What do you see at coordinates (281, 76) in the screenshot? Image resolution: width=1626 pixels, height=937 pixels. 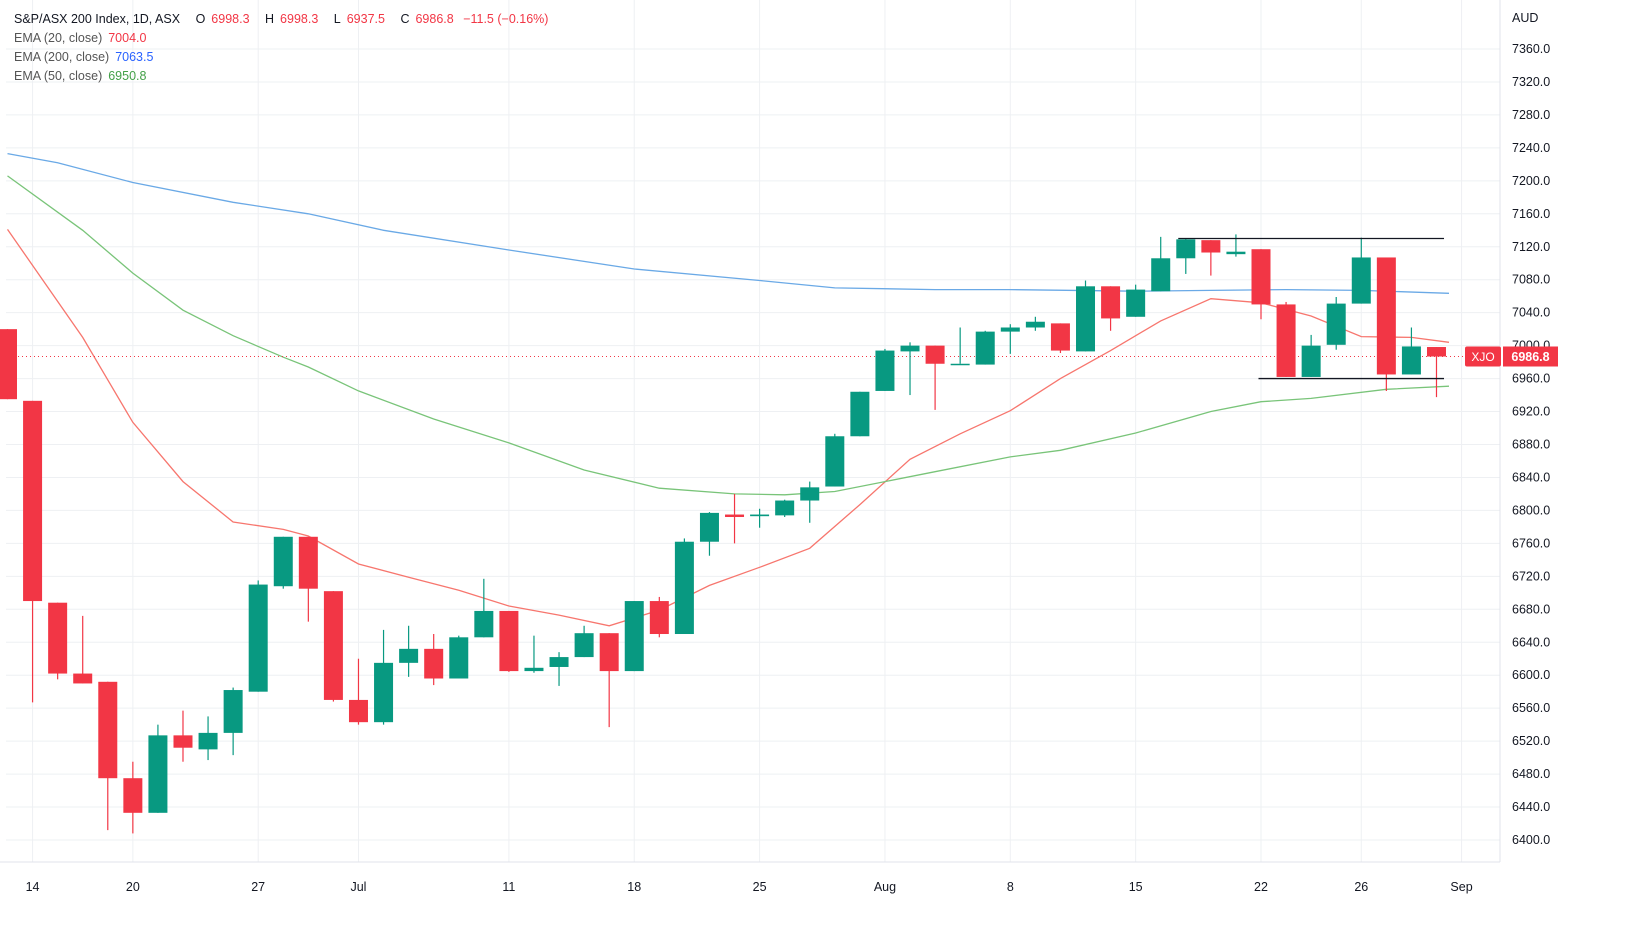 I see `legend-ema50-row: EMA (50, close) 6950.8` at bounding box center [281, 76].